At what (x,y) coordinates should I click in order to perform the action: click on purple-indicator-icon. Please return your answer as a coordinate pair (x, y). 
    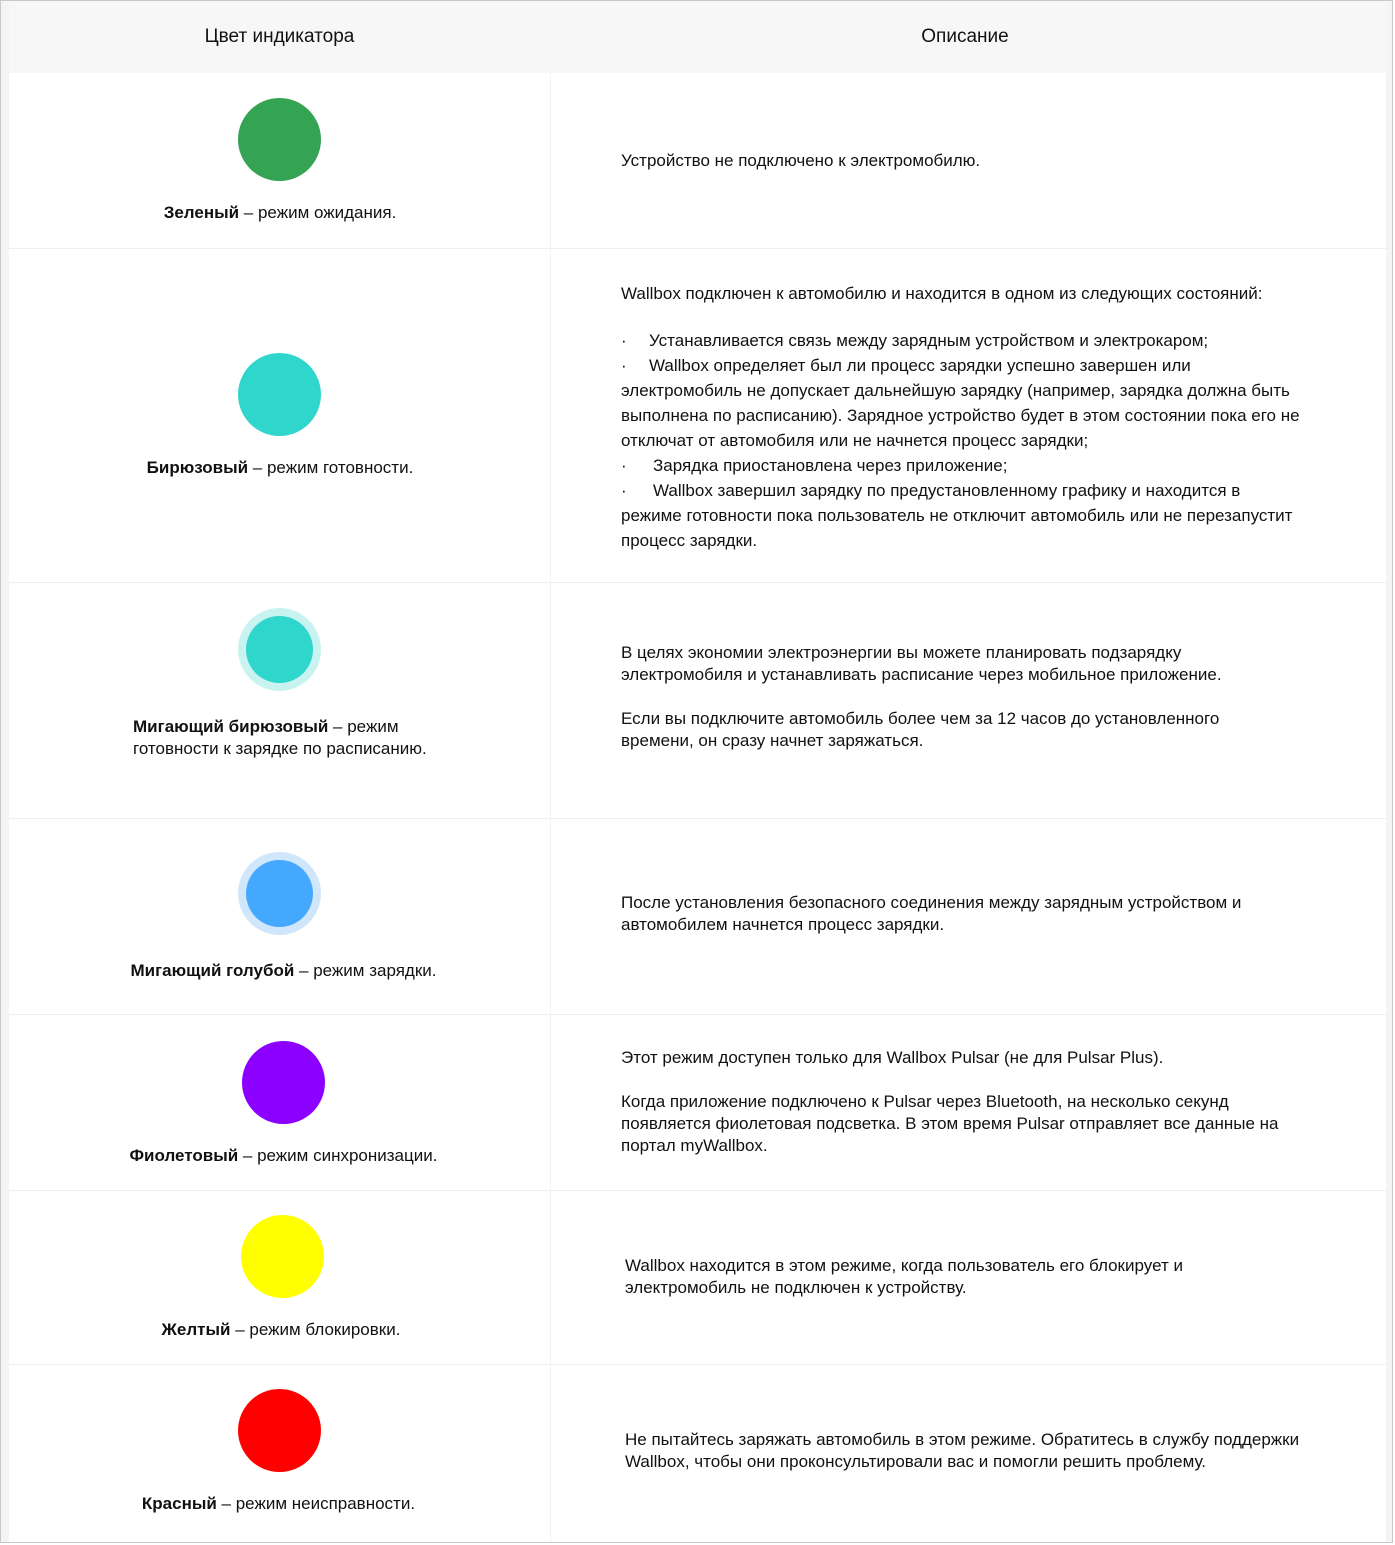
    Looking at the image, I should click on (283, 1082).